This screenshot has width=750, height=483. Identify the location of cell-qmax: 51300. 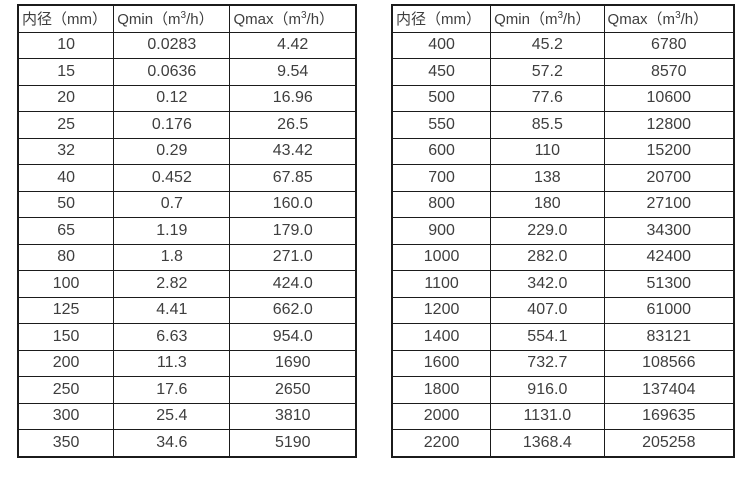
(669, 284).